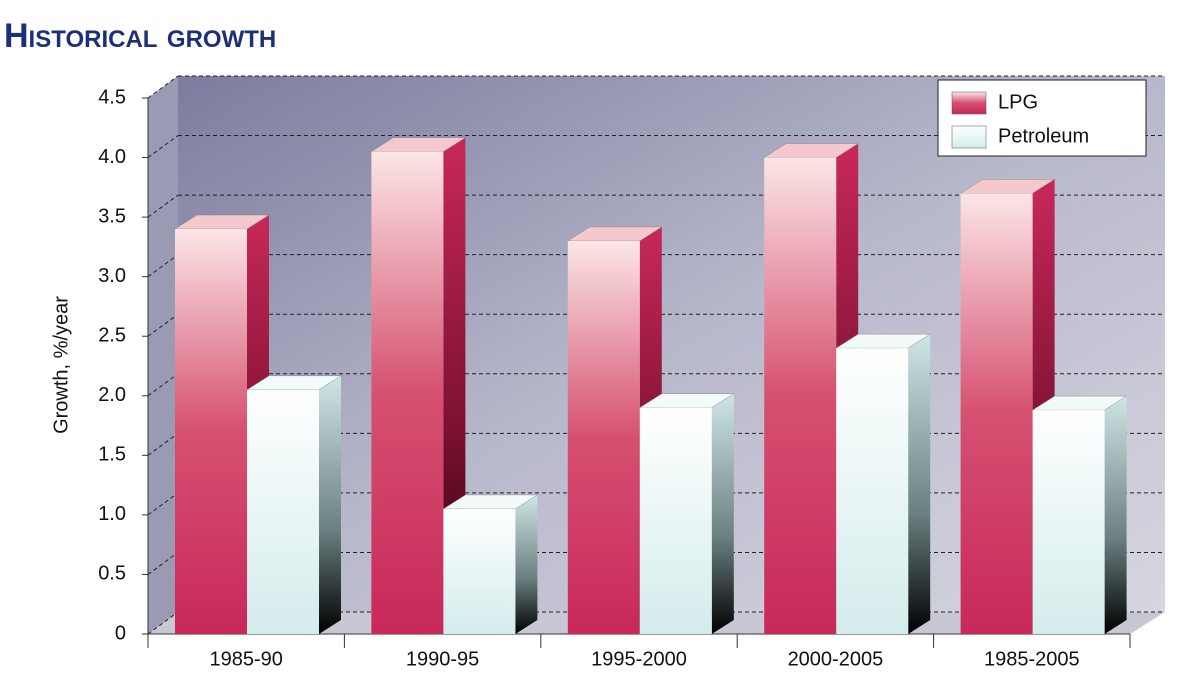 Image resolution: width=1200 pixels, height=679 pixels. Describe the element at coordinates (140, 36) in the screenshot. I see `chart-title: Historical growth` at that location.